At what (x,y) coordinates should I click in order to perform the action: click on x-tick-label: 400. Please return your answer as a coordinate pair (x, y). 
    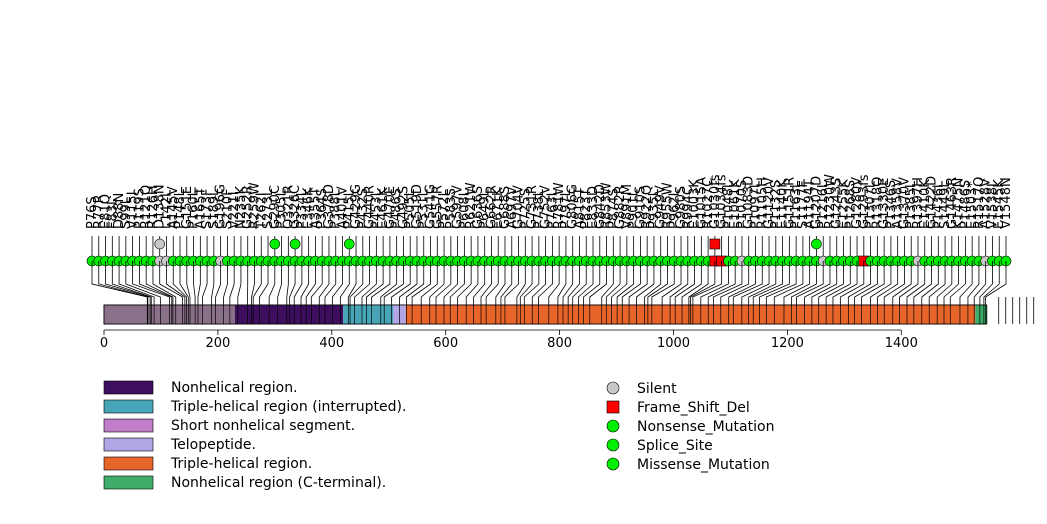
    Looking at the image, I should click on (331, 343).